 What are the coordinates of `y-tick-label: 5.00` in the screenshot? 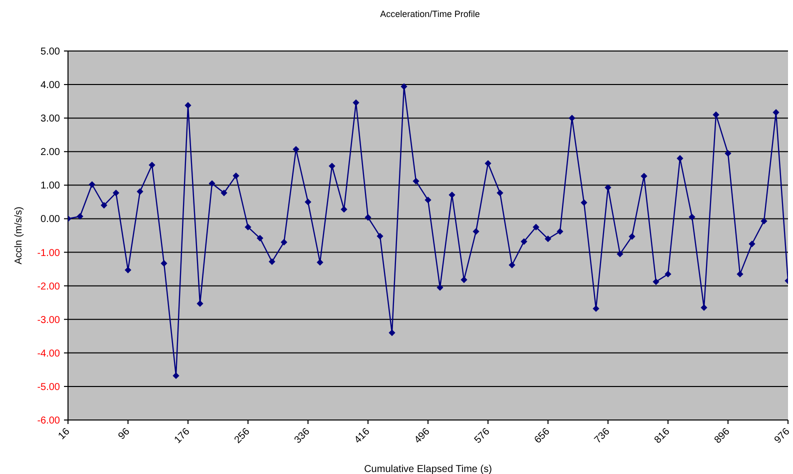 It's located at (50, 52).